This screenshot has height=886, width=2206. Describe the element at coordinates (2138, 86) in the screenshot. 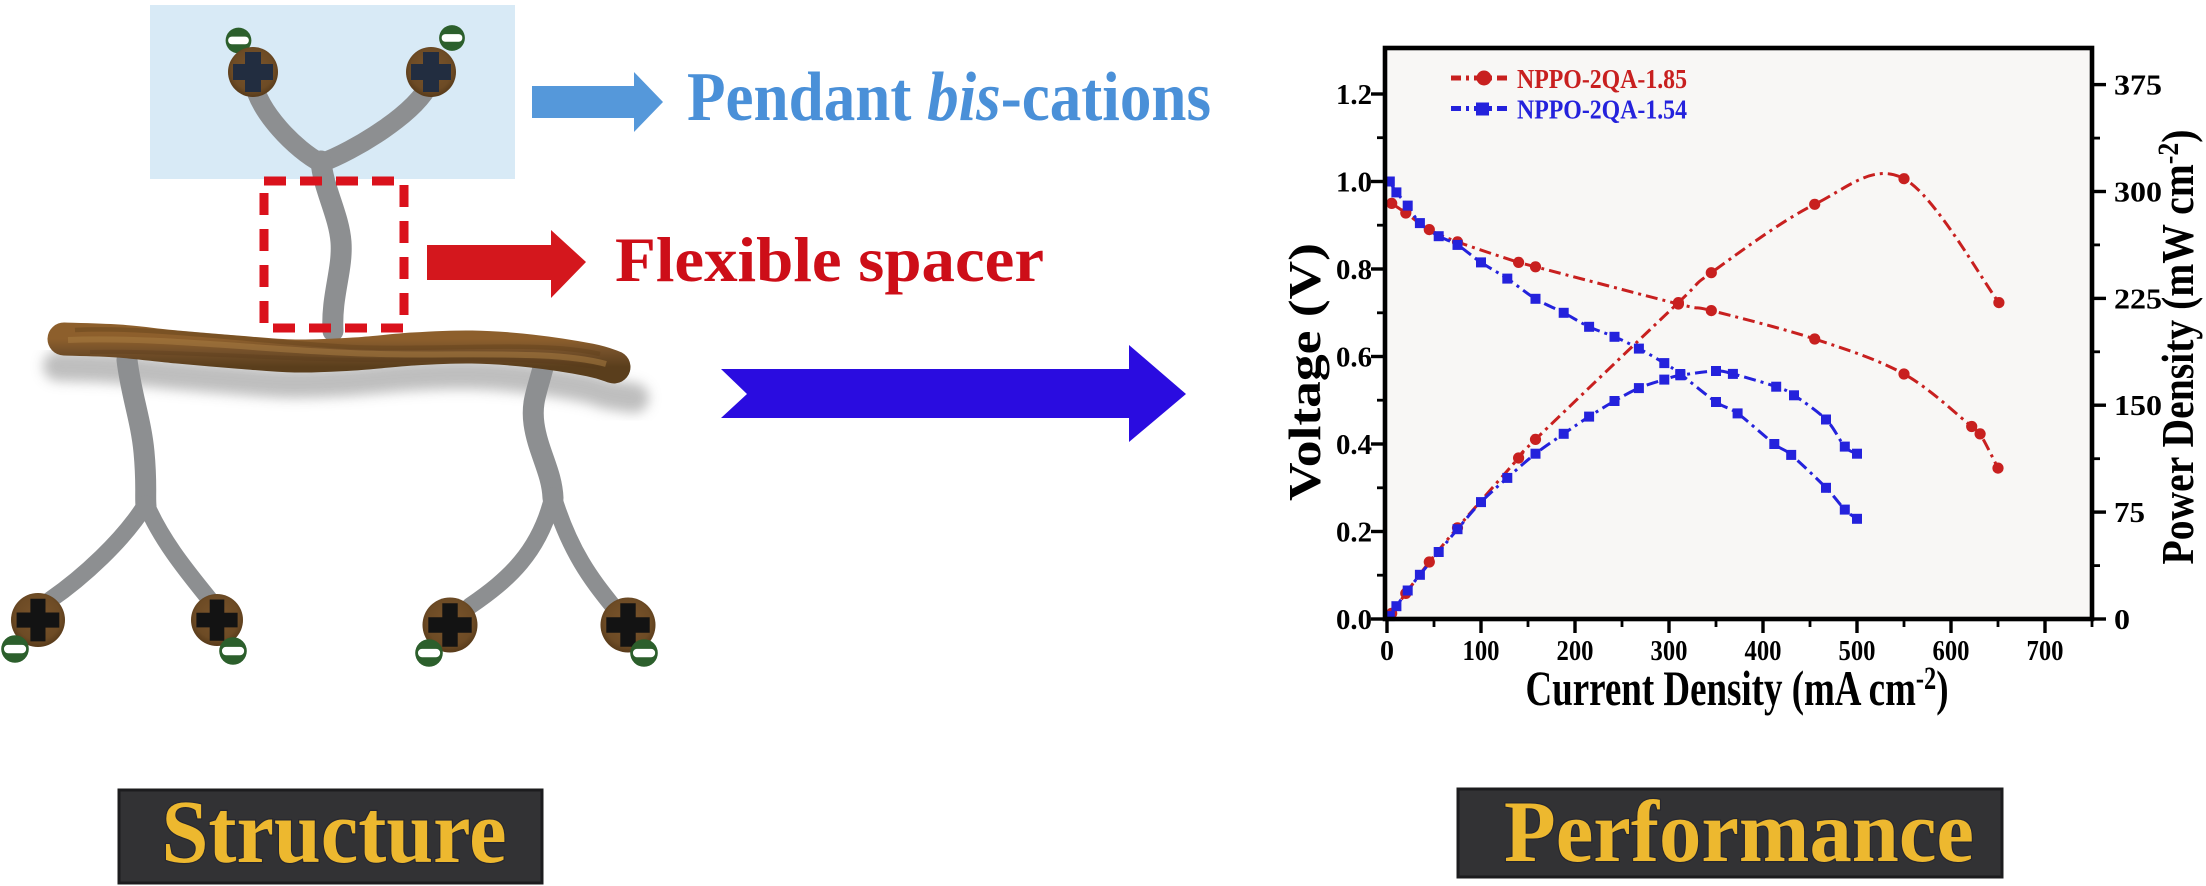

I see `svg-text: 375` at that location.